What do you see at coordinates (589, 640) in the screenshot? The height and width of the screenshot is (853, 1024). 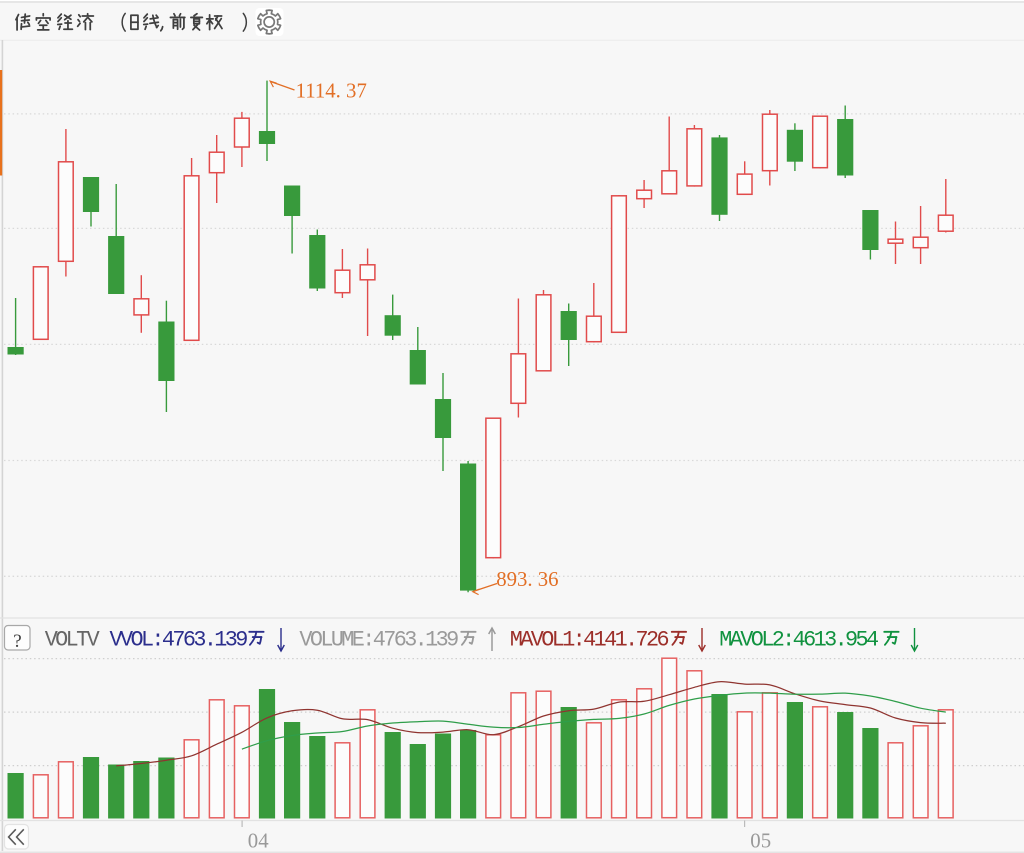 I see `svg-text: MAVOL1:4141.726` at bounding box center [589, 640].